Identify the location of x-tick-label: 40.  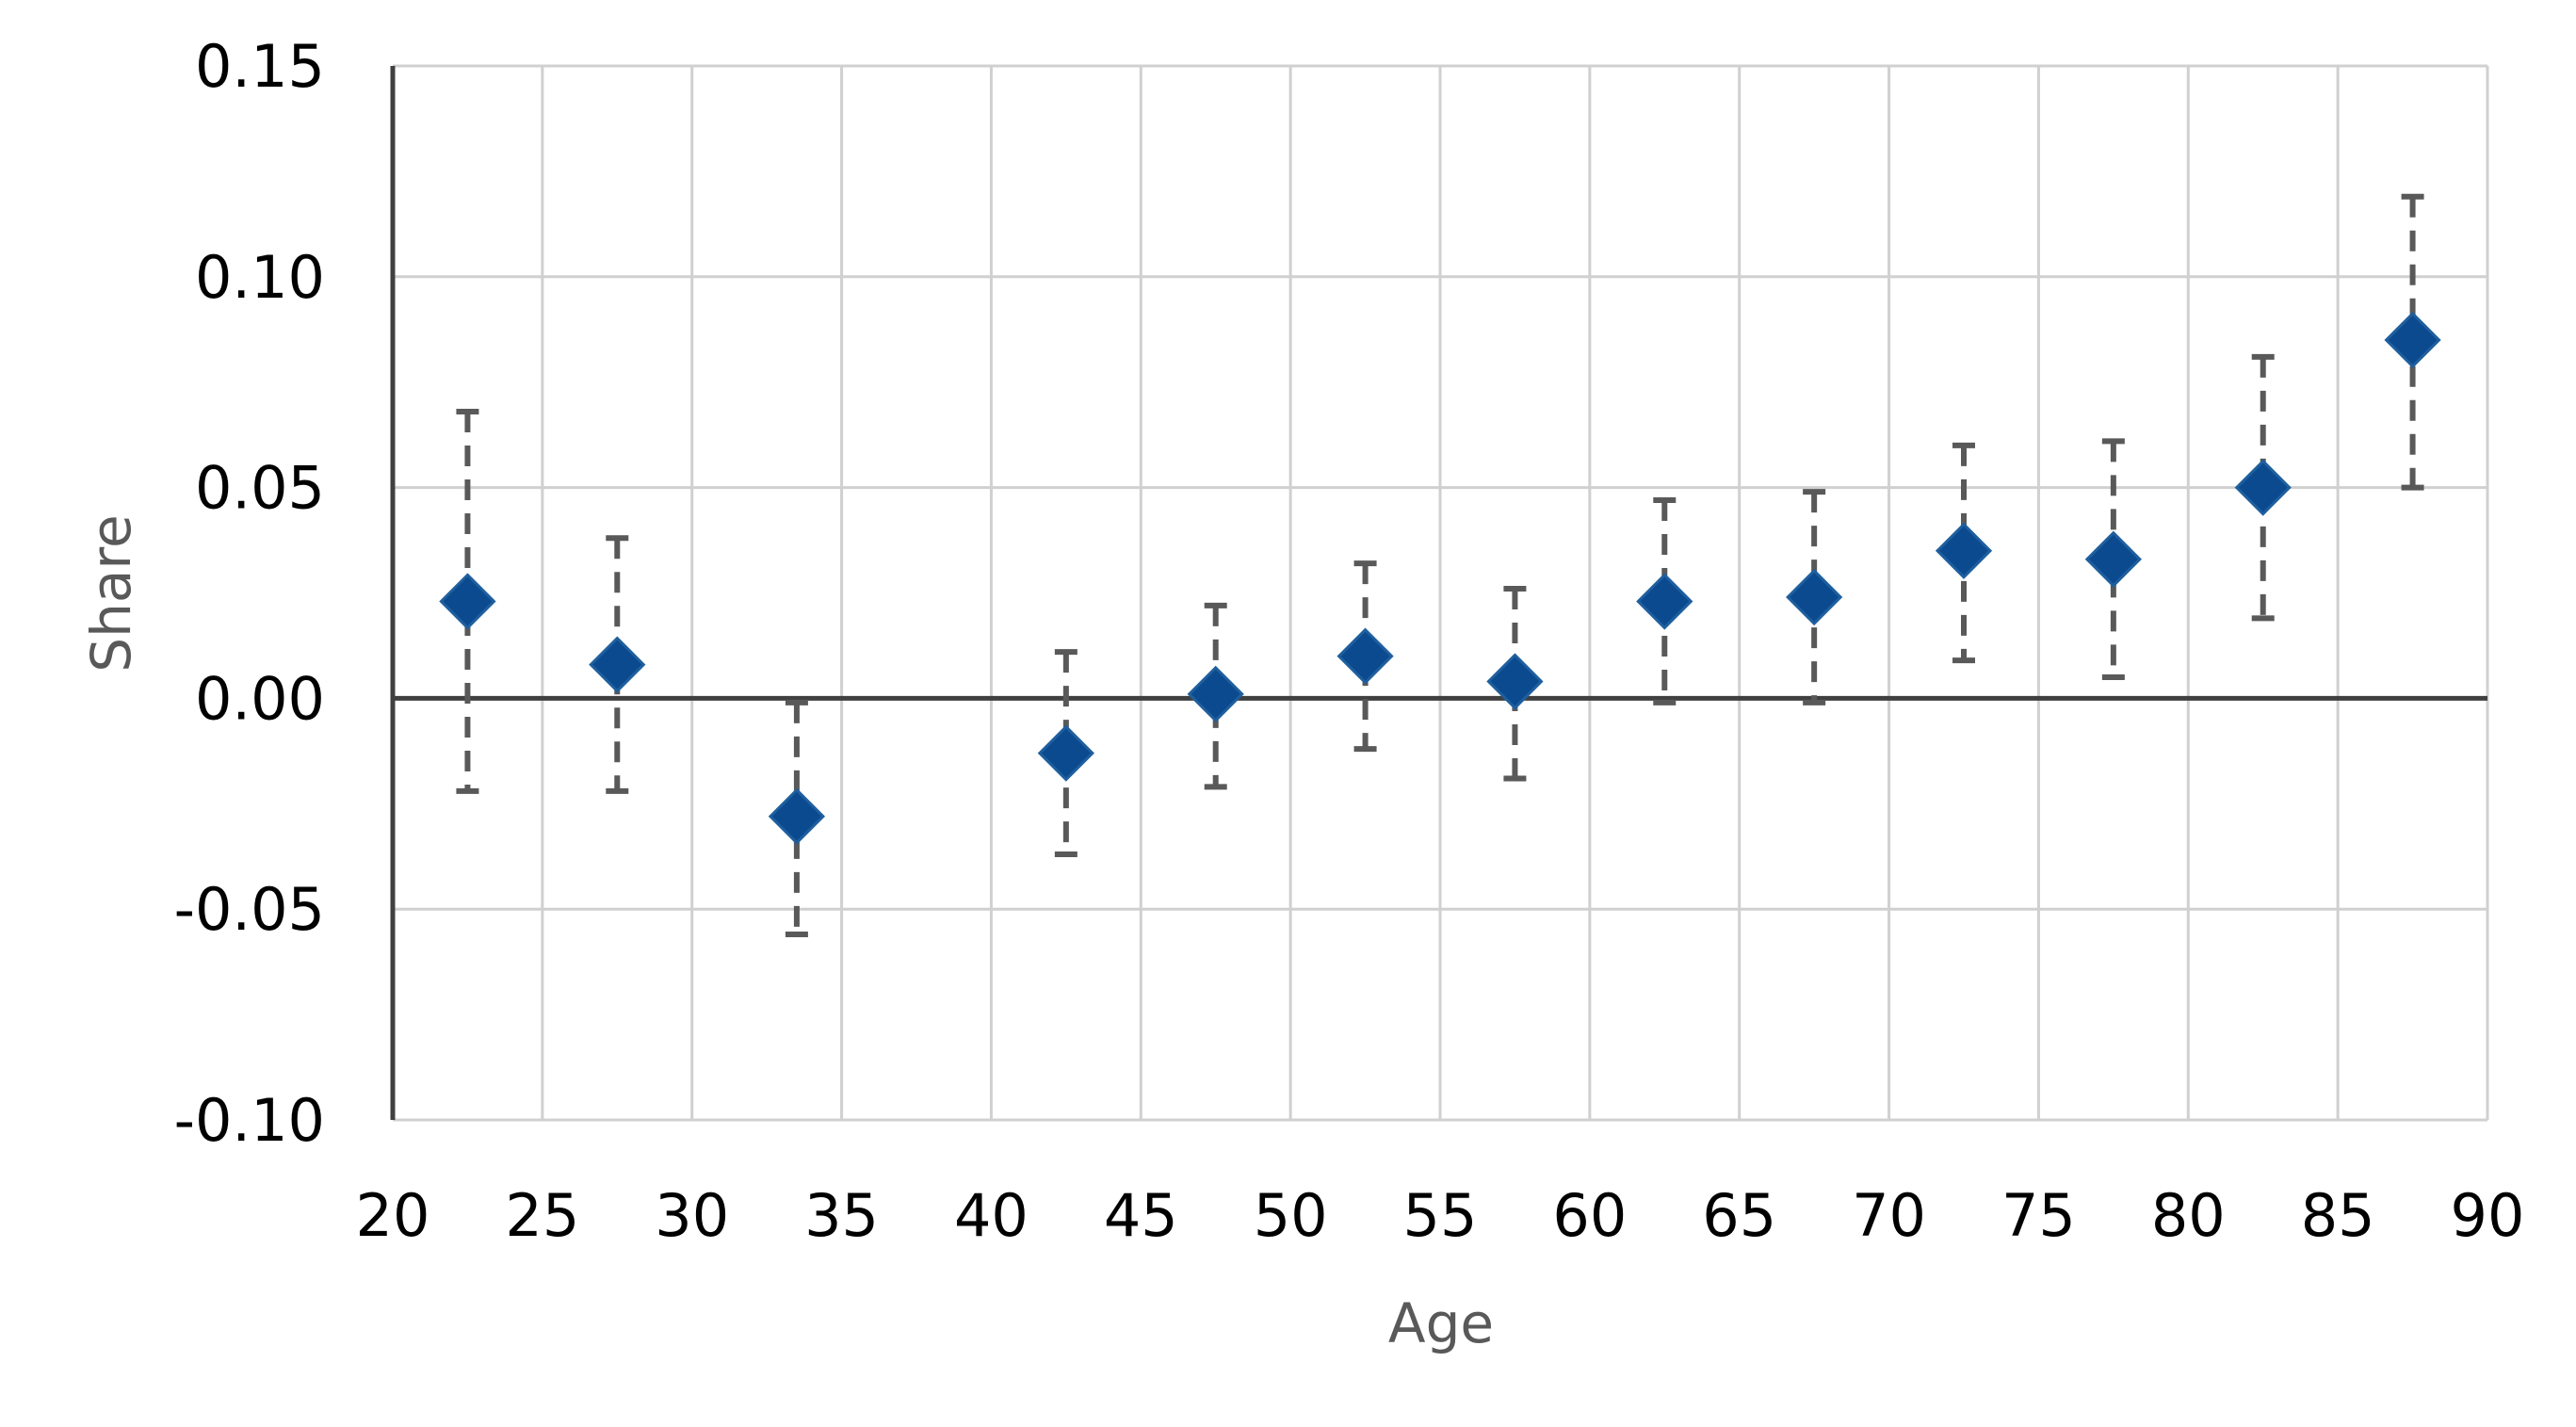
(991, 1215).